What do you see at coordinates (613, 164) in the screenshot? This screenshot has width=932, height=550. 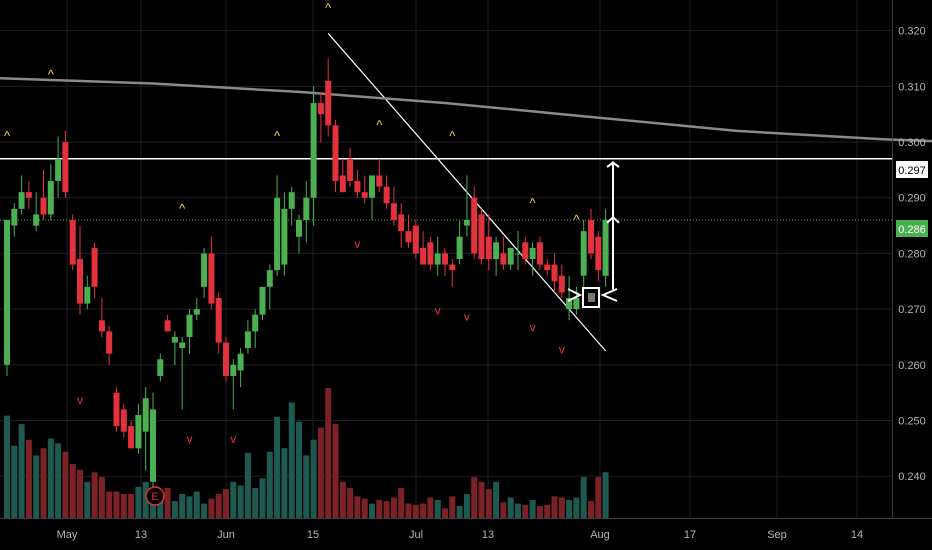 I see `target-arrow-head-top` at bounding box center [613, 164].